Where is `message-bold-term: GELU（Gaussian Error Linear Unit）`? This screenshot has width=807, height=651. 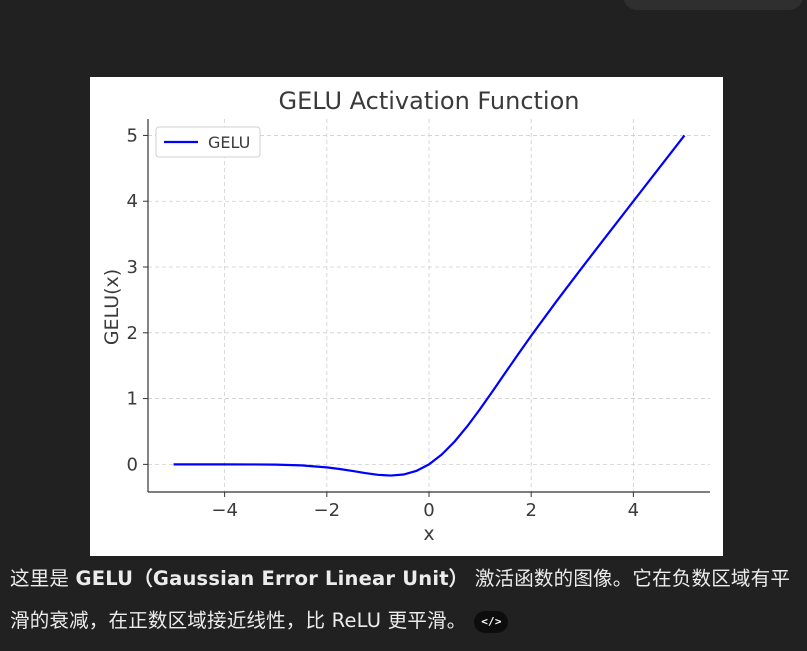 message-bold-term: GELU（Gaussian Error Linear Unit） is located at coordinates (272, 578).